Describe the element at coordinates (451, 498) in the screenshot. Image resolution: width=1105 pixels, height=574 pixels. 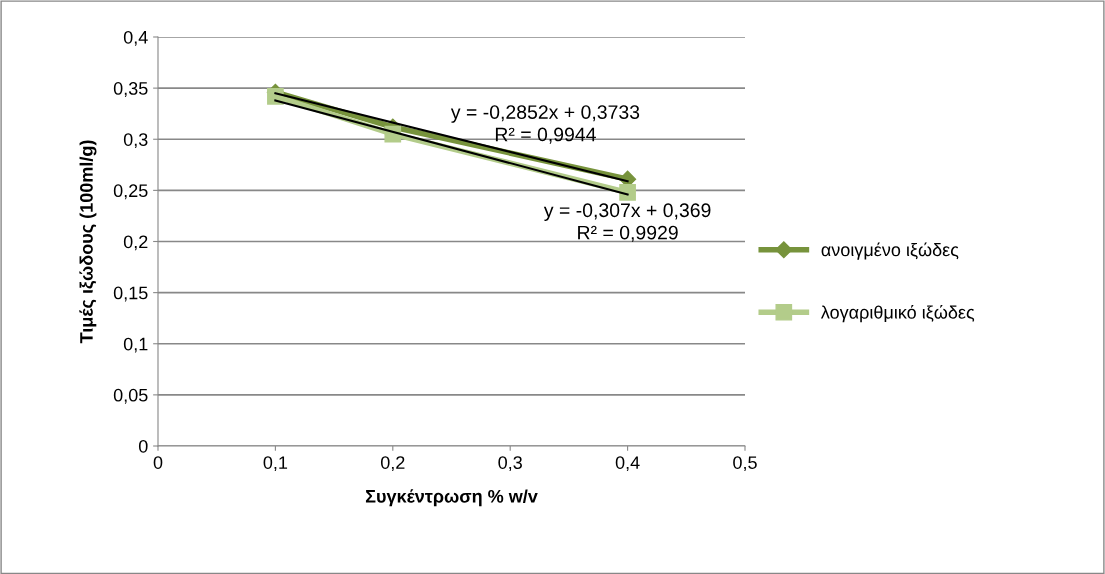
I see `x-axis-title: Συγκέντρωση % w/v` at that location.